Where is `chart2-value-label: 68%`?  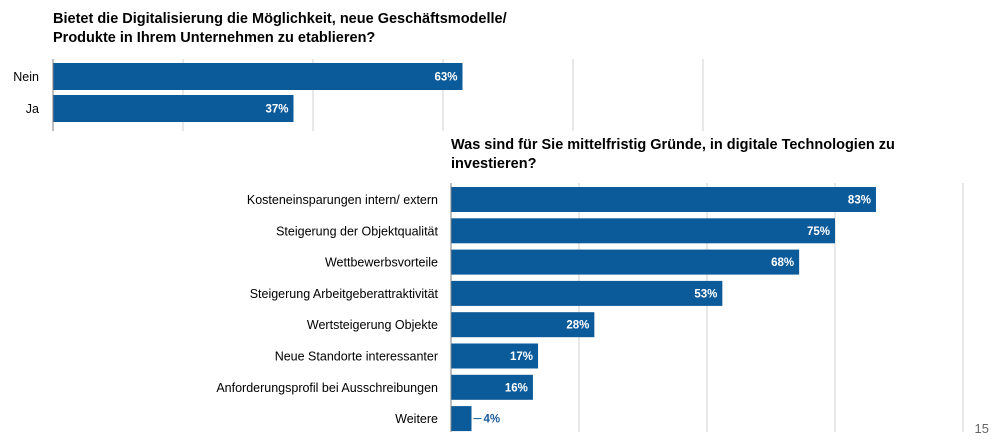 chart2-value-label: 68% is located at coordinates (782, 263).